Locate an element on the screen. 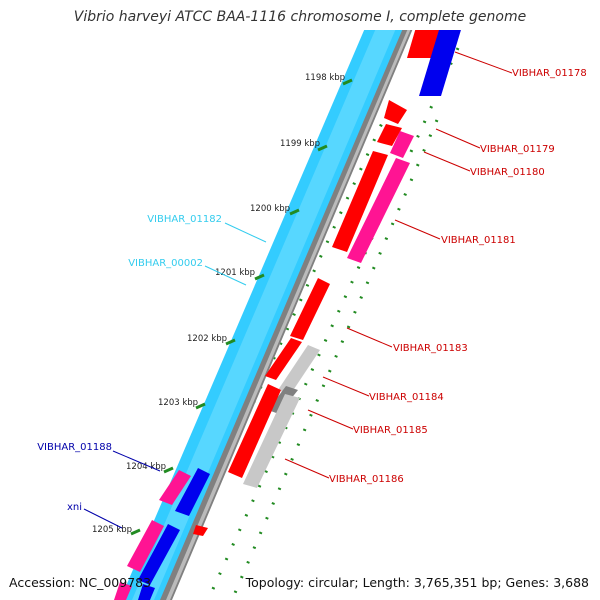  feature-vibhar-01181-pink-box is located at coordinates (378, 210).